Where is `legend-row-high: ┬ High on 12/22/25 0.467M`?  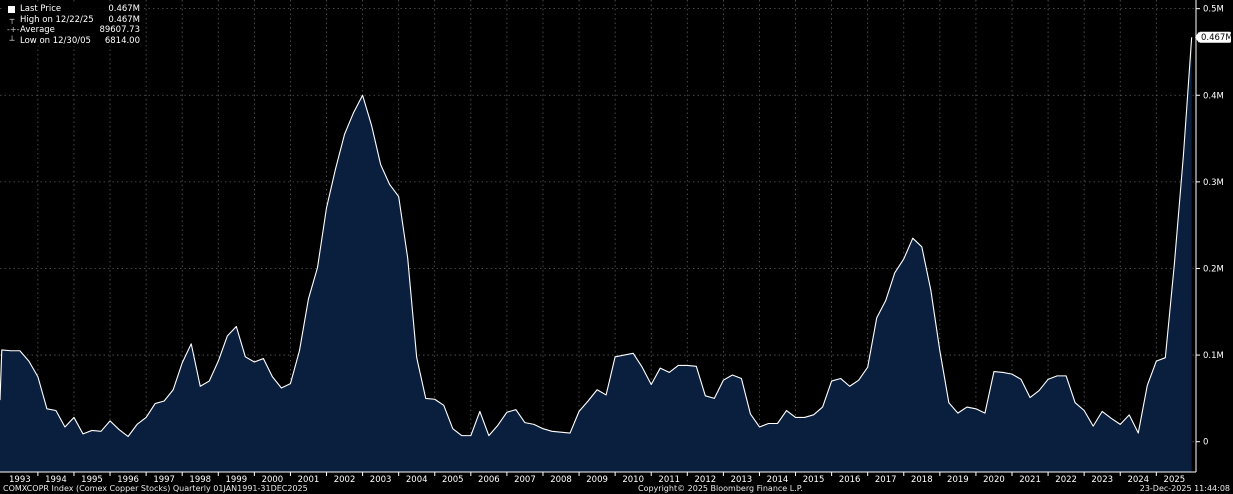
legend-row-high: ┬ High on 12/22/25 0.467M is located at coordinates (73, 20).